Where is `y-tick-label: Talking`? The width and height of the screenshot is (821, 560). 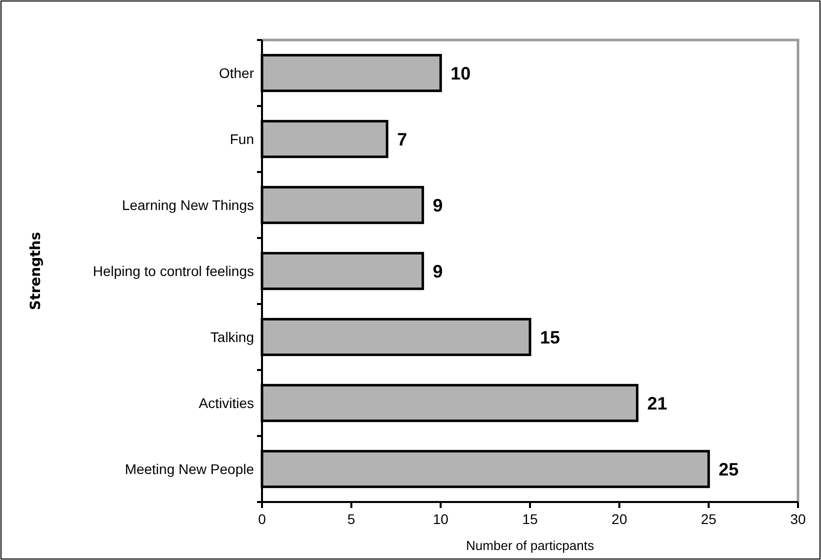 y-tick-label: Talking is located at coordinates (232, 336).